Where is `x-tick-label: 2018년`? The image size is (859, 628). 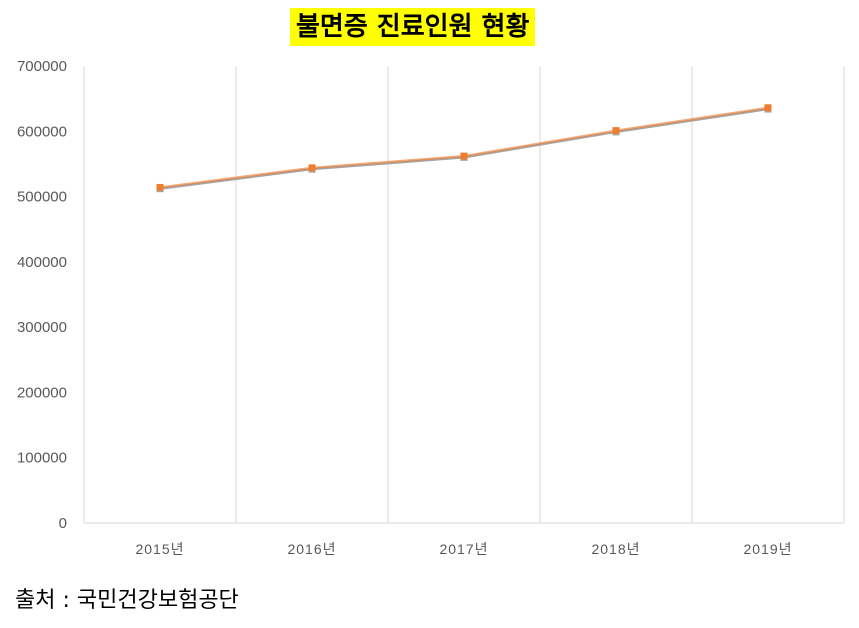
x-tick-label: 2018년 is located at coordinates (615, 549).